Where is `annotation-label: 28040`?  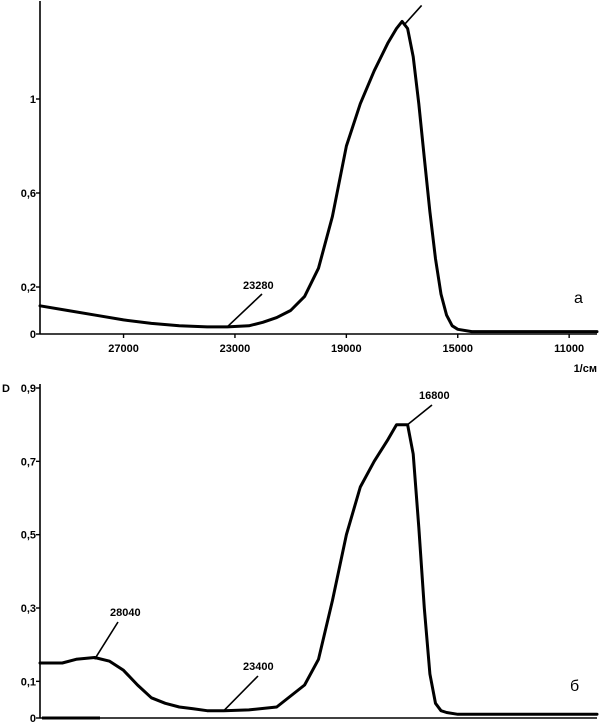
annotation-label: 28040 is located at coordinates (125, 613).